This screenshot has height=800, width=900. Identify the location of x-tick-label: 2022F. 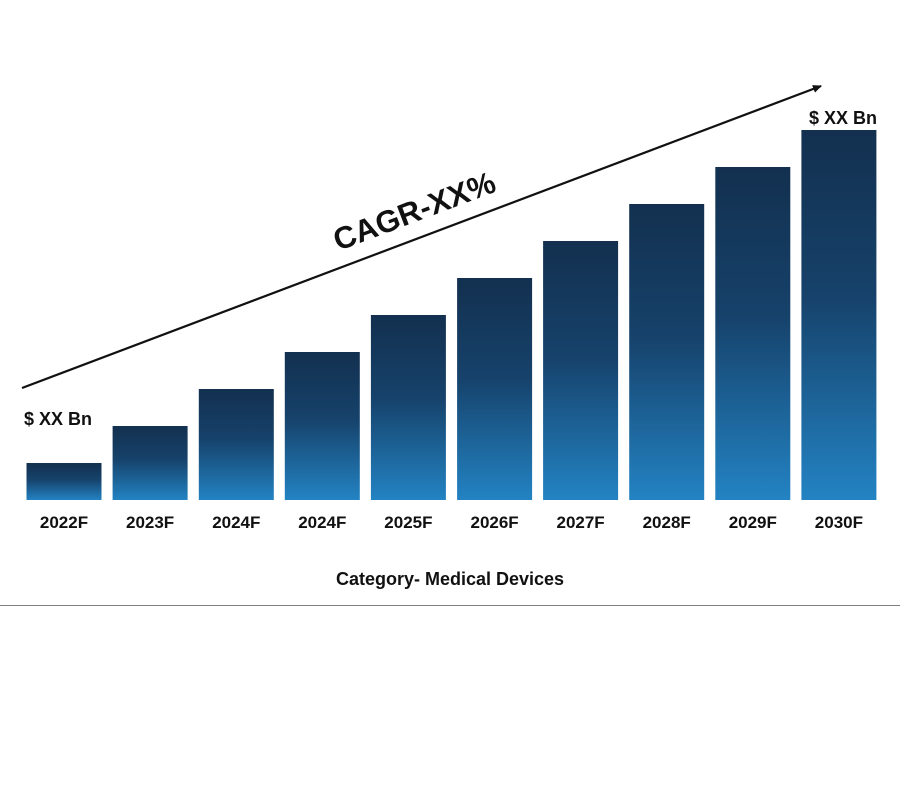
(64, 522).